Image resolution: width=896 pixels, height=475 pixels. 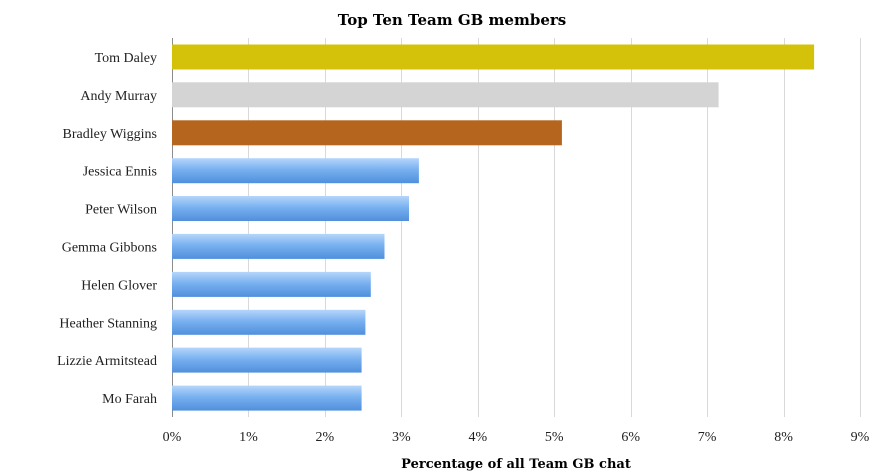 I want to click on x-tick-label: 1%, so click(x=248, y=437).